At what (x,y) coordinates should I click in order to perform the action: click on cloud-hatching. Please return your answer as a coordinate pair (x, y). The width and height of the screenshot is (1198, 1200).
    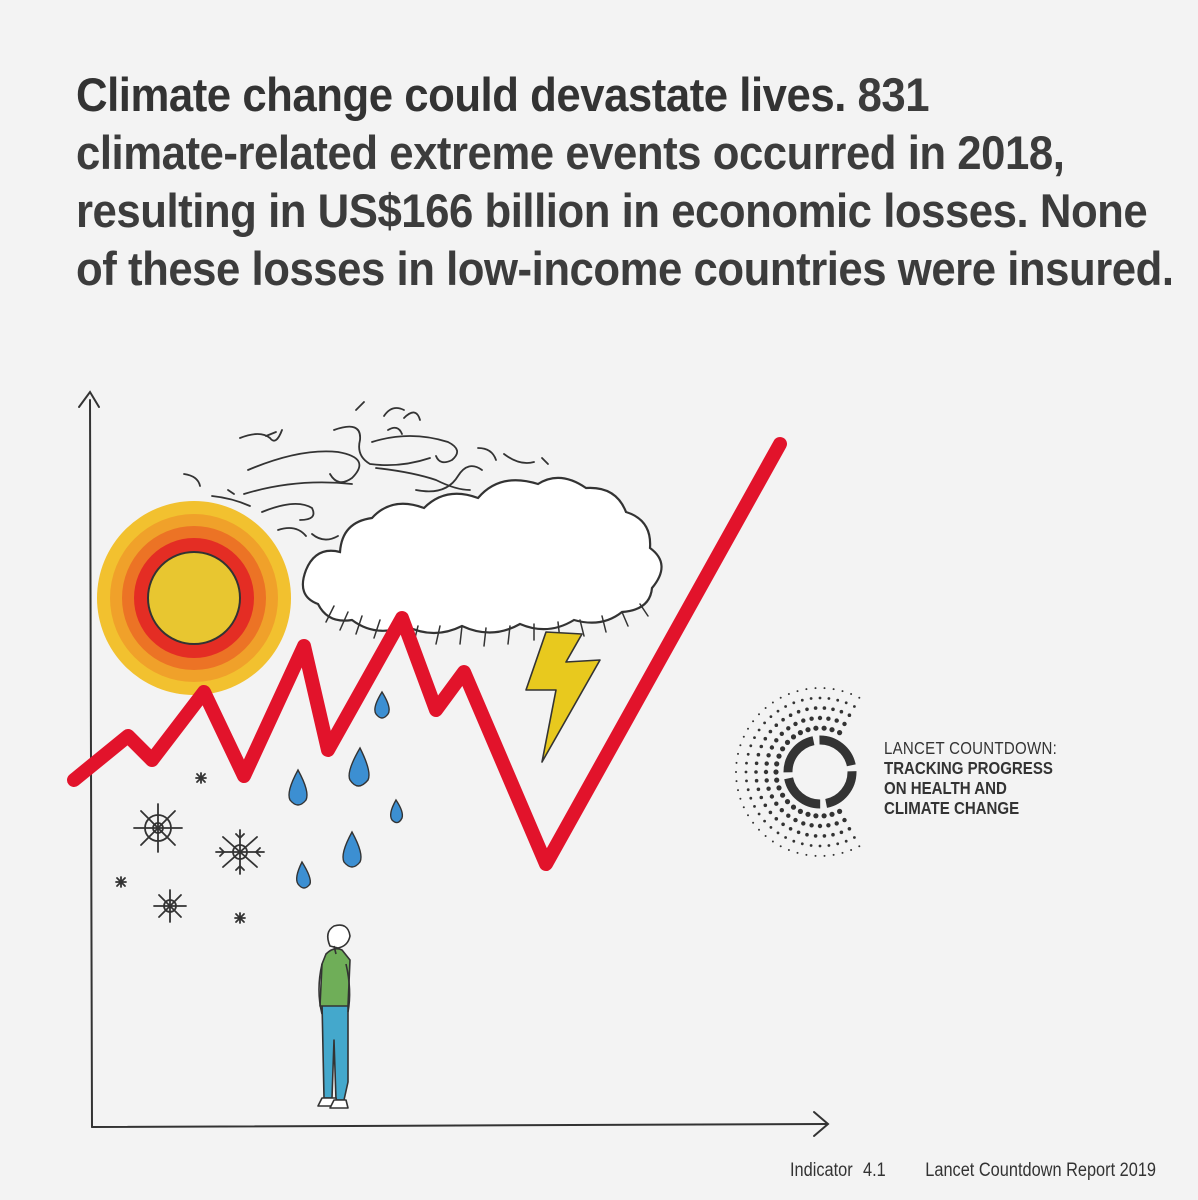
    Looking at the image, I should click on (487, 625).